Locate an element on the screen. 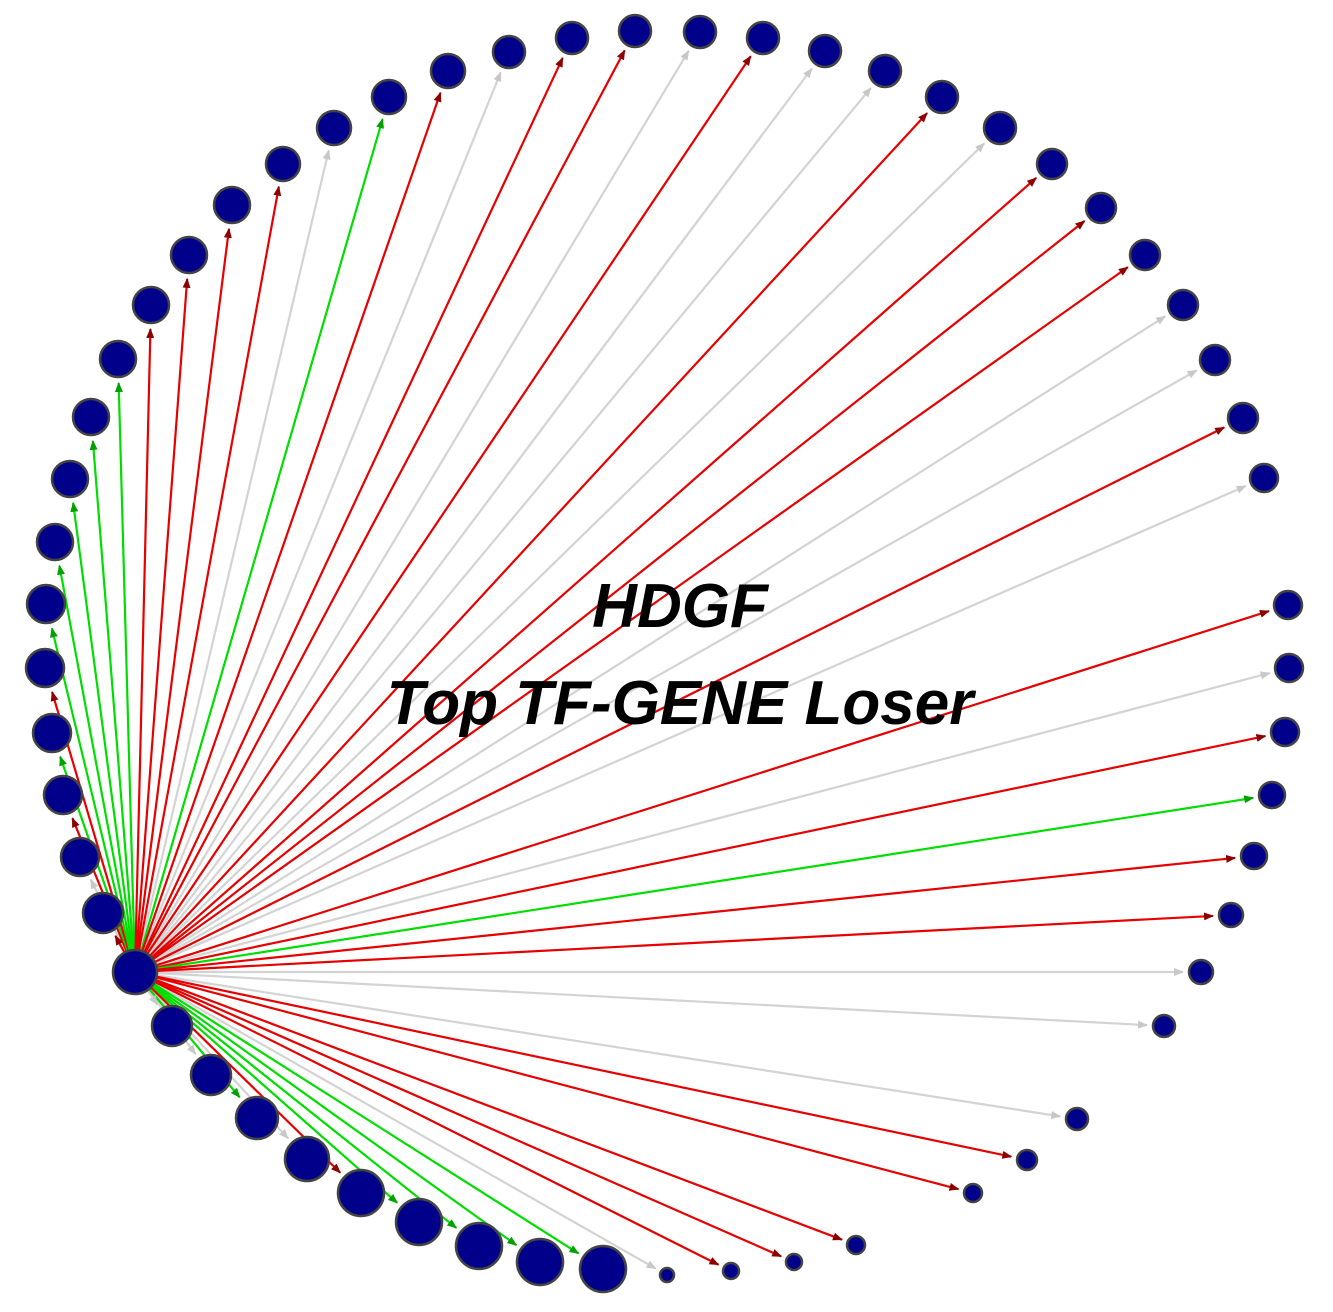  title-line: HDGF is located at coordinates (681, 606).